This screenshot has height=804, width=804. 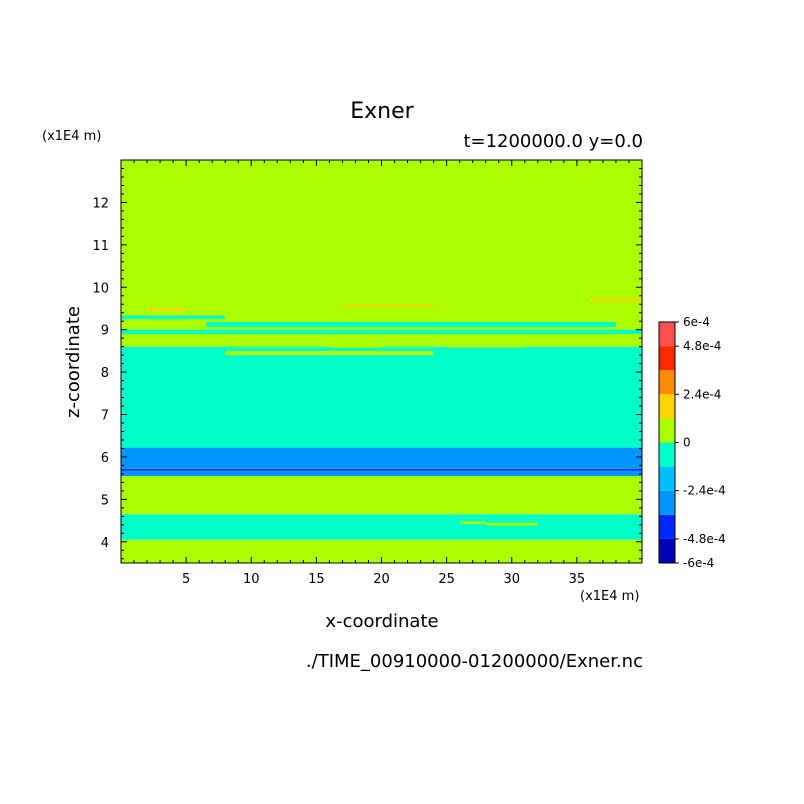 What do you see at coordinates (72, 136) in the screenshot?
I see `y-axis-unit: (x1E4 m)` at bounding box center [72, 136].